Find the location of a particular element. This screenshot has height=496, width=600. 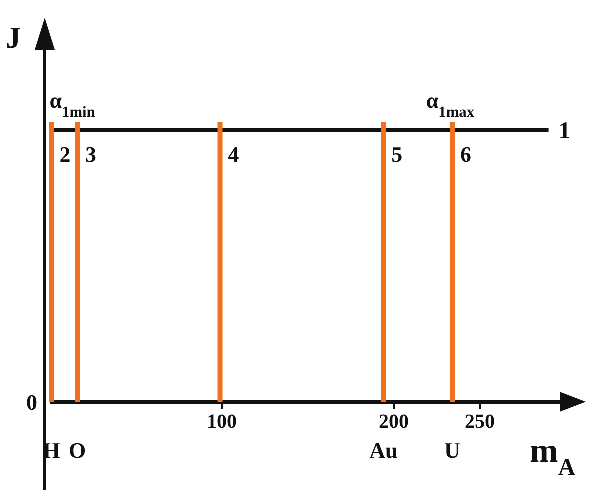

annotation: α$_{1min}$ is located at coordinates (73, 104).